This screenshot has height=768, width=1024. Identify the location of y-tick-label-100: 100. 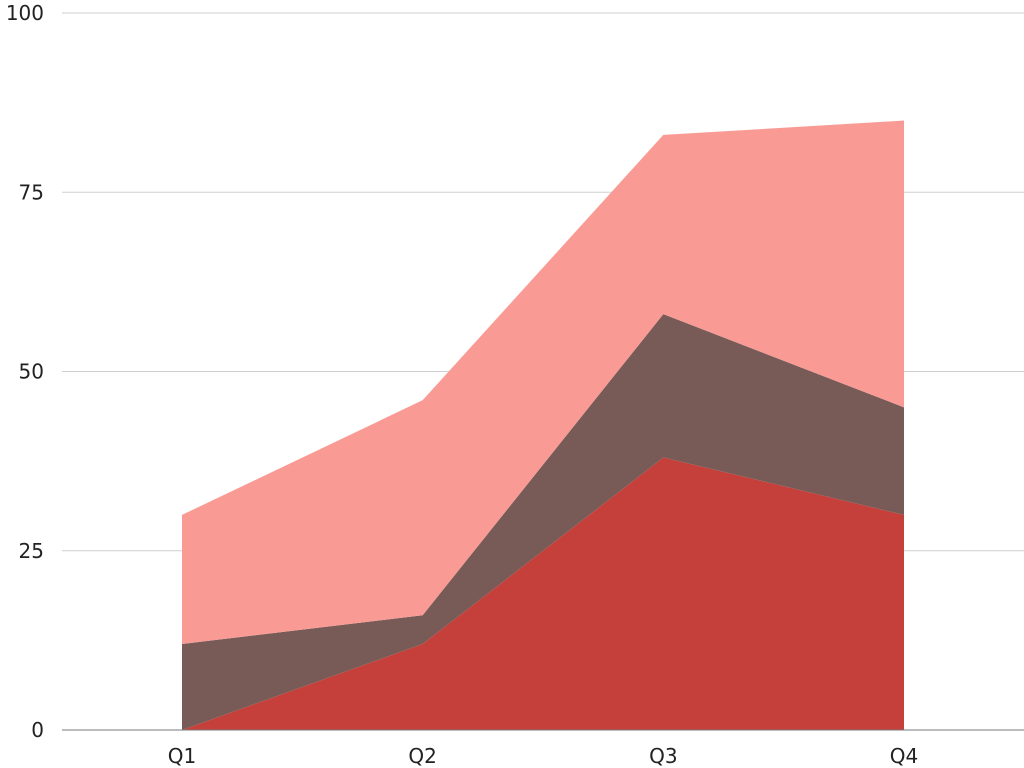
(25, 13).